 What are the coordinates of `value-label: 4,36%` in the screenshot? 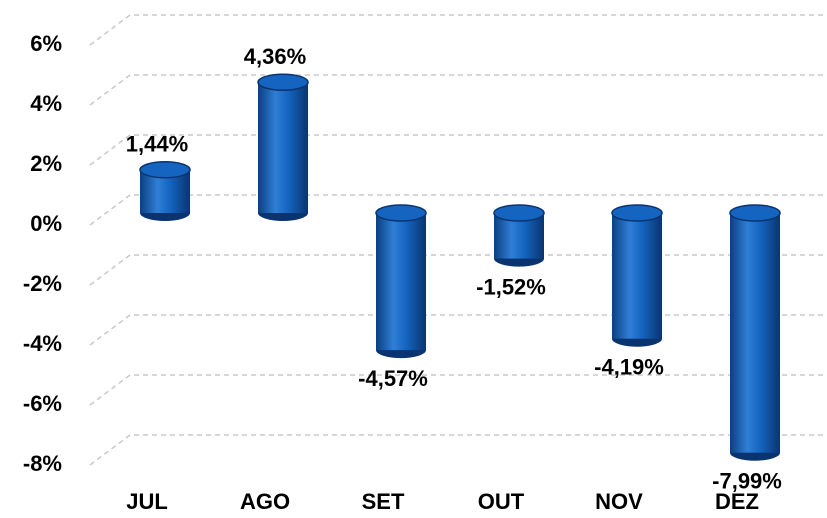 It's located at (275, 56).